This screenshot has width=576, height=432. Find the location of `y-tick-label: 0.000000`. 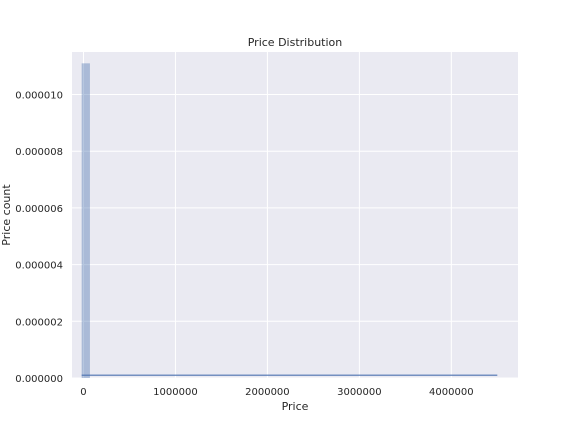

y-tick-label: 0.000000 is located at coordinates (39, 379).